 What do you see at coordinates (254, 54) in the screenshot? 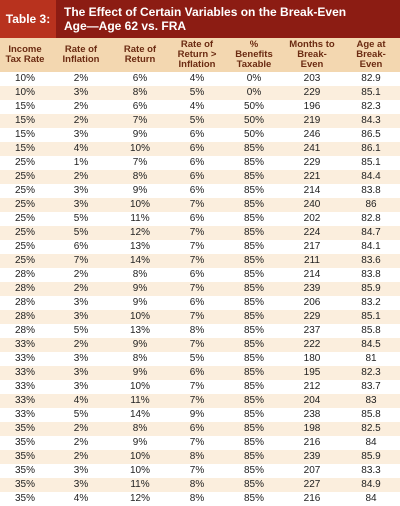
I see `column-header: % Benefits Taxable` at bounding box center [254, 54].